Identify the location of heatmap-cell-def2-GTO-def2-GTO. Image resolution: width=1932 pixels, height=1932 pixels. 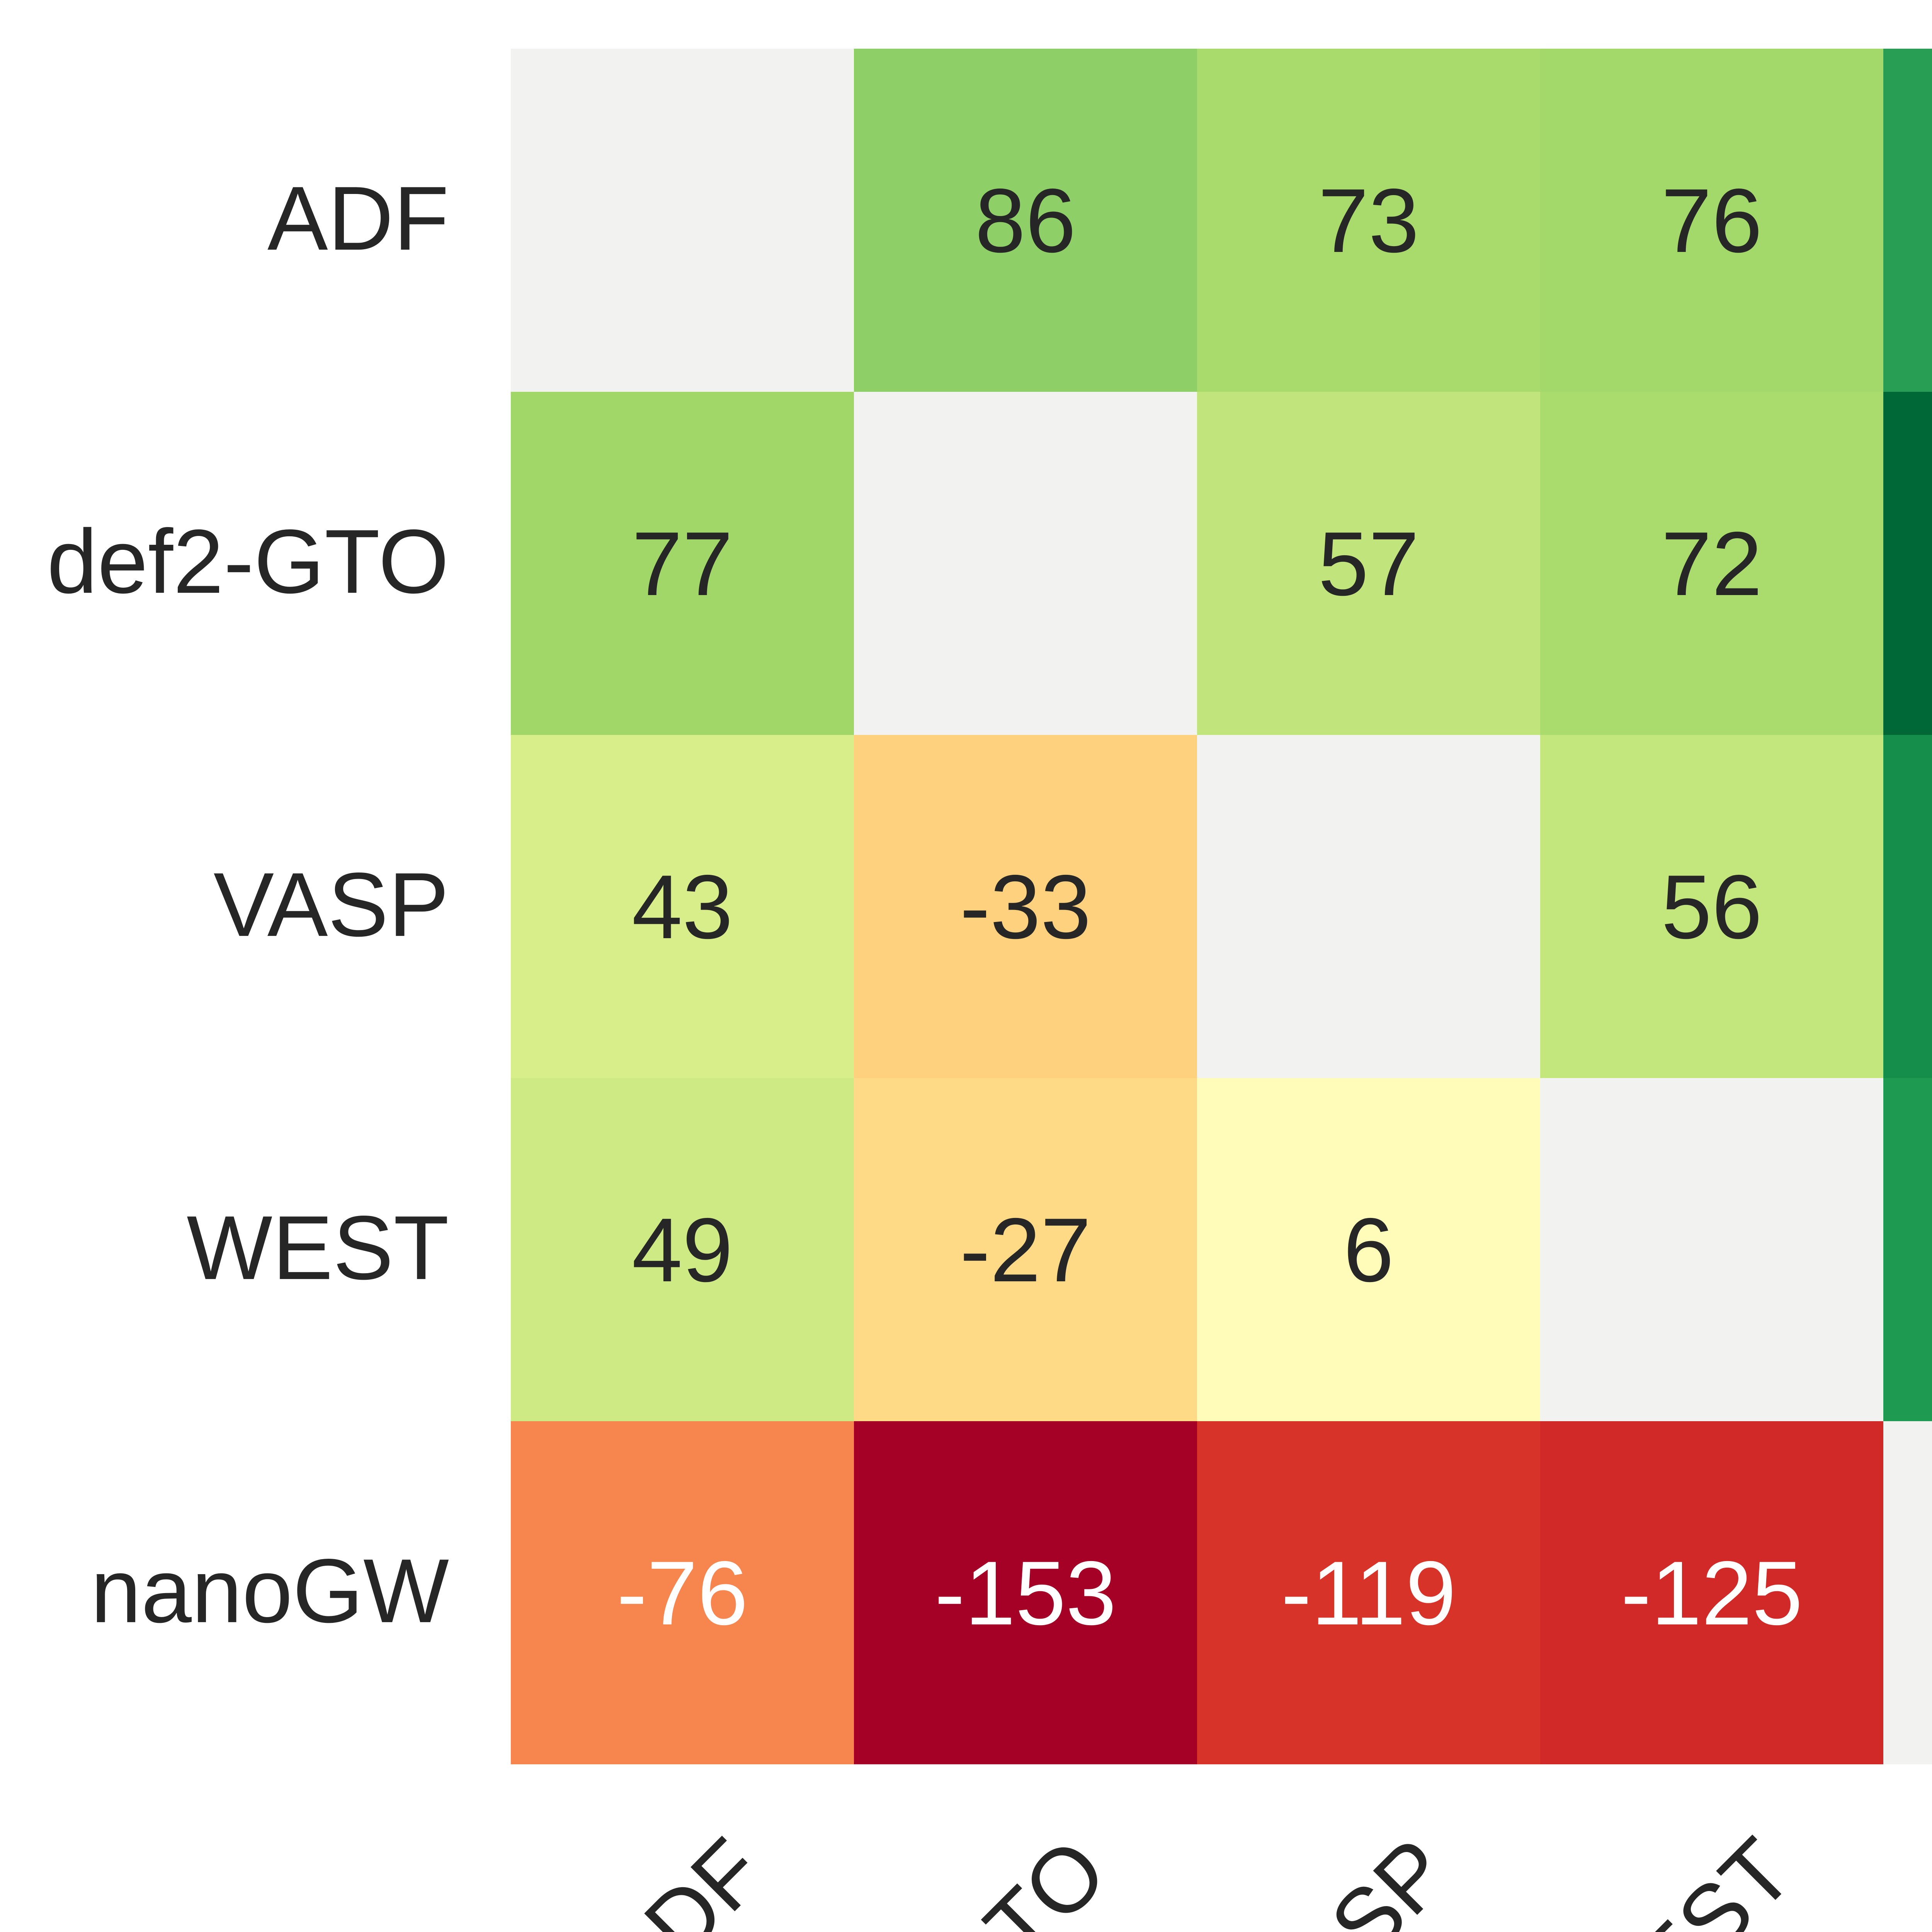
(1026, 564).